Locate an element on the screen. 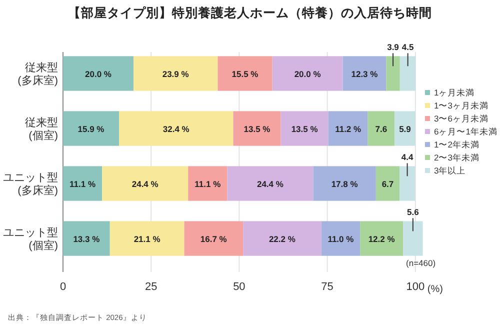 The image size is (500, 332). legend-label: 3年以上 is located at coordinates (450, 171).